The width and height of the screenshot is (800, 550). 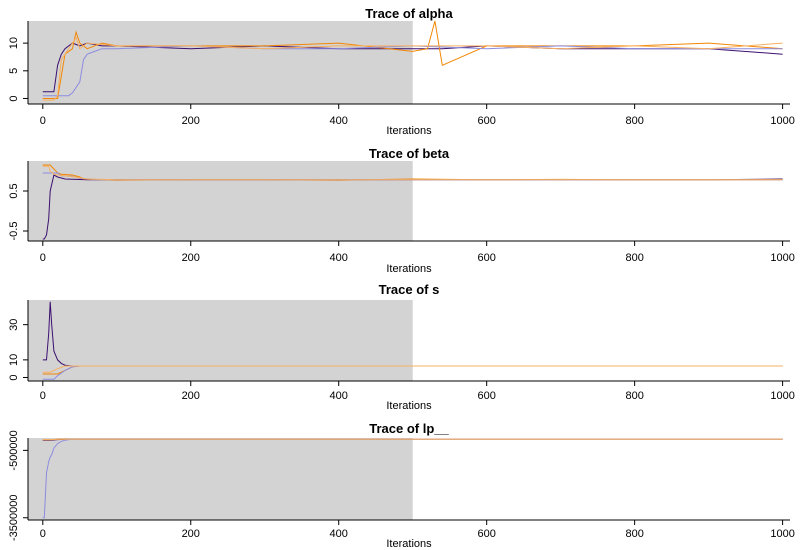 What do you see at coordinates (14, 190) in the screenshot?
I see `y-tick-label: 0.5` at bounding box center [14, 190].